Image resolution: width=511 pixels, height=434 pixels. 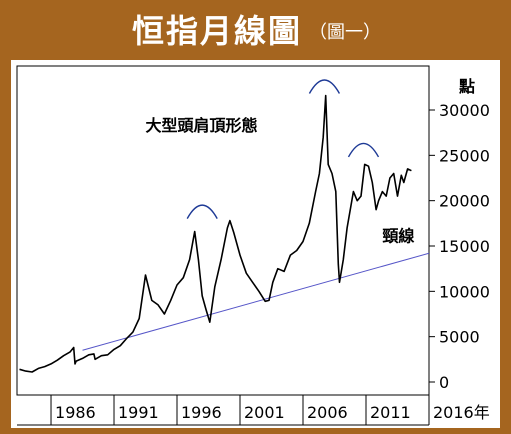 What do you see at coordinates (398, 235) in the screenshot?
I see `neckline-annotation: 頸線` at bounding box center [398, 235].